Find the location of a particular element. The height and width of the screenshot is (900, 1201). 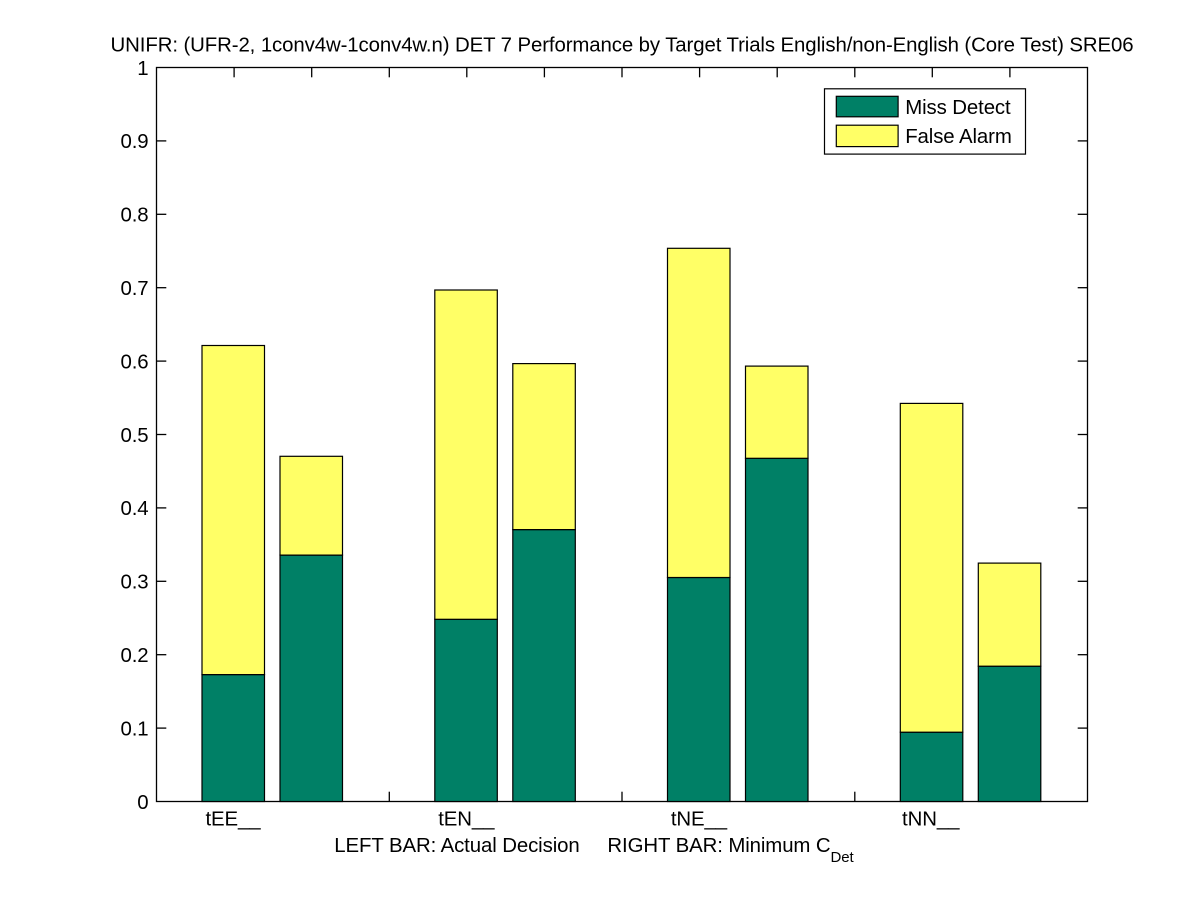

svg-text: tNE__ is located at coordinates (699, 819).